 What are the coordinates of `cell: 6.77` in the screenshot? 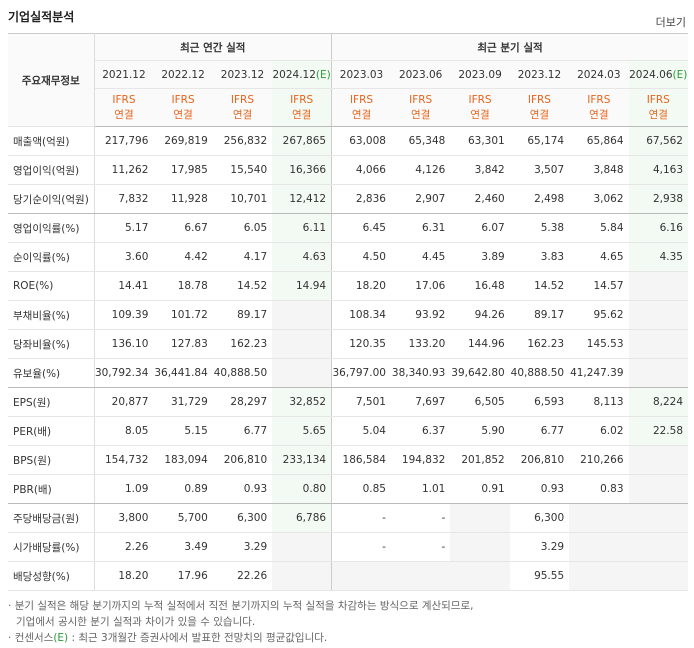 It's located at (539, 431).